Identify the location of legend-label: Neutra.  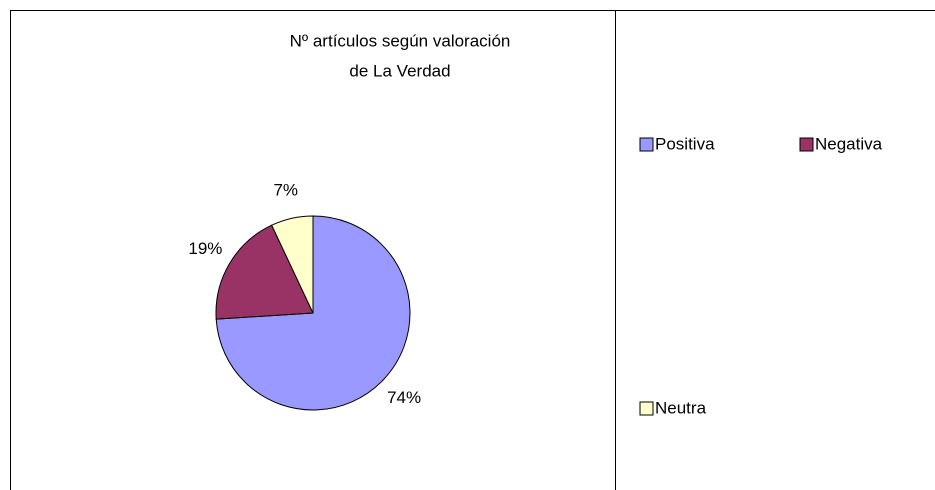
(681, 407).